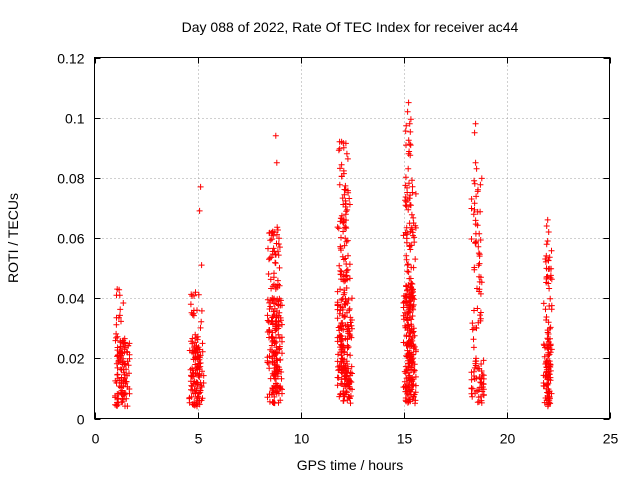 The height and width of the screenshot is (480, 640). Describe the element at coordinates (302, 439) in the screenshot. I see `x-tick-label: 10` at that location.